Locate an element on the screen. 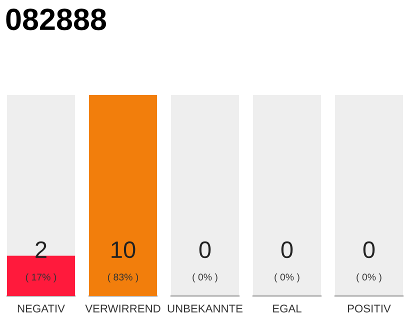 The image size is (410, 320). x-tick-label: VERWIRREND is located at coordinates (122, 308).